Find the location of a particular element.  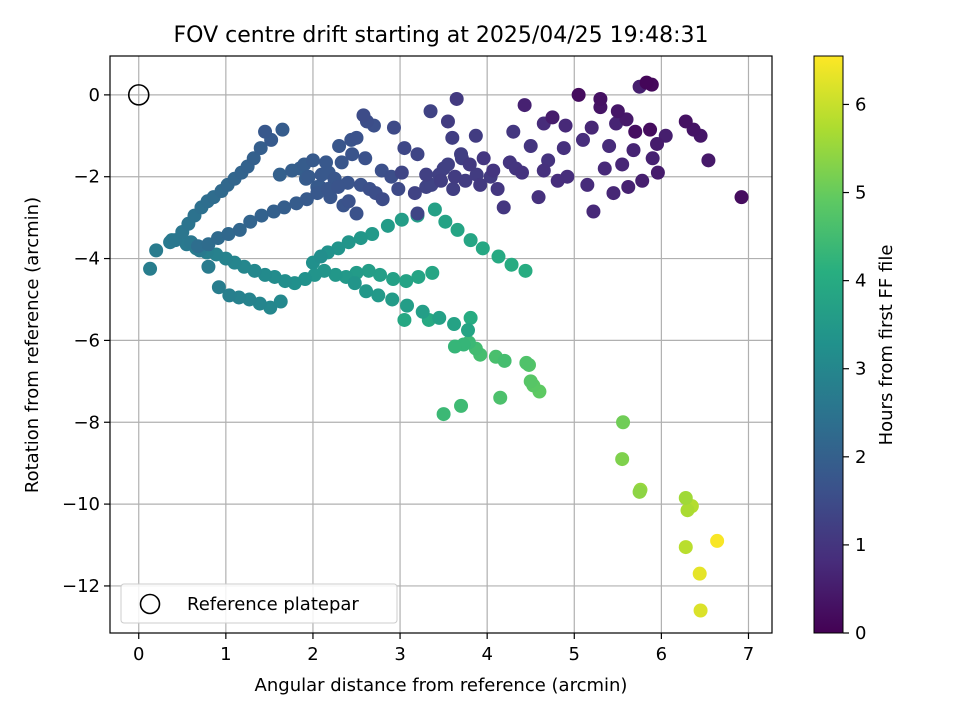

x-tick-label: 1 is located at coordinates (225, 654).